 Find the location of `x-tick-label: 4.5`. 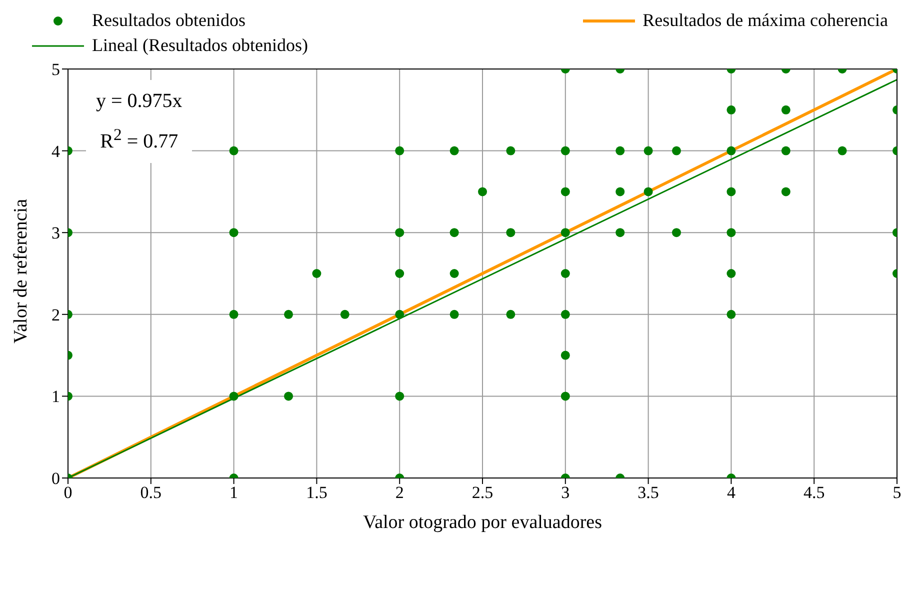

x-tick-label: 4.5 is located at coordinates (814, 492).